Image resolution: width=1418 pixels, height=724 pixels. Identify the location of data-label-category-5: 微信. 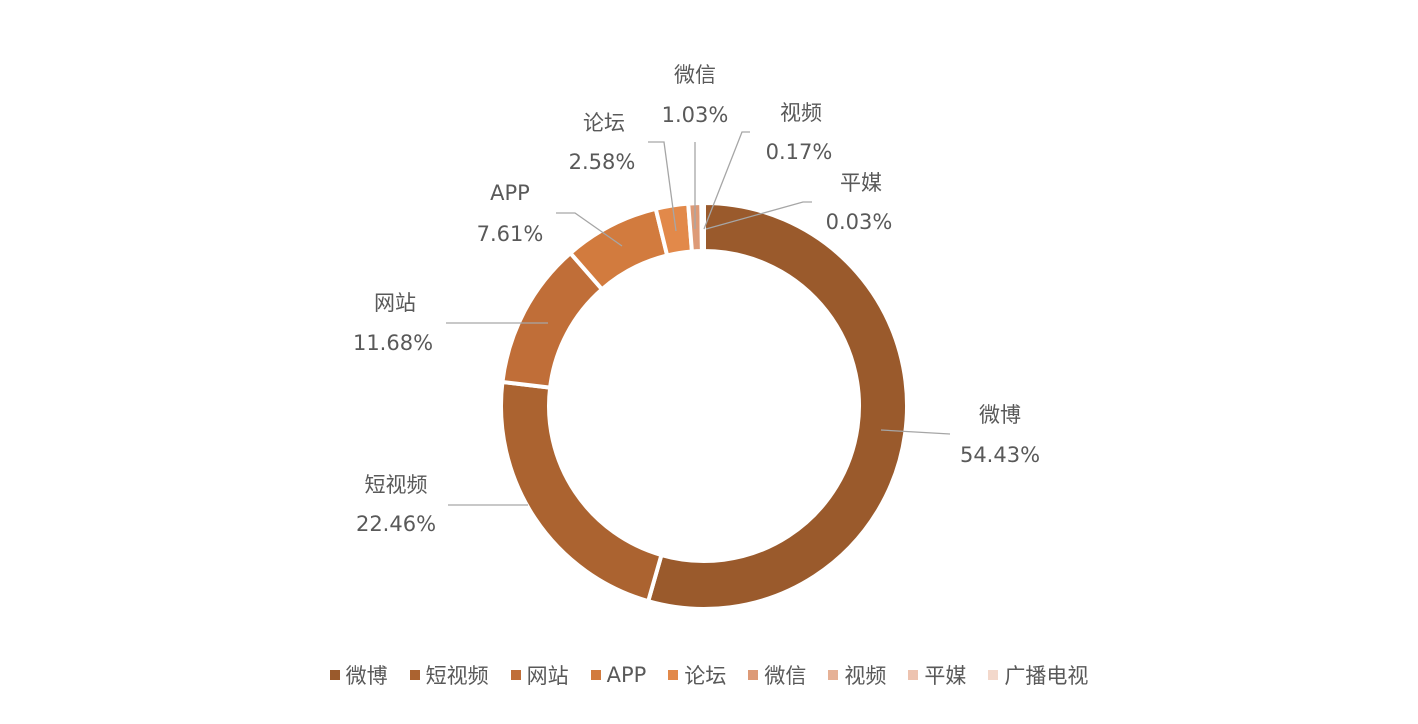
(695, 75).